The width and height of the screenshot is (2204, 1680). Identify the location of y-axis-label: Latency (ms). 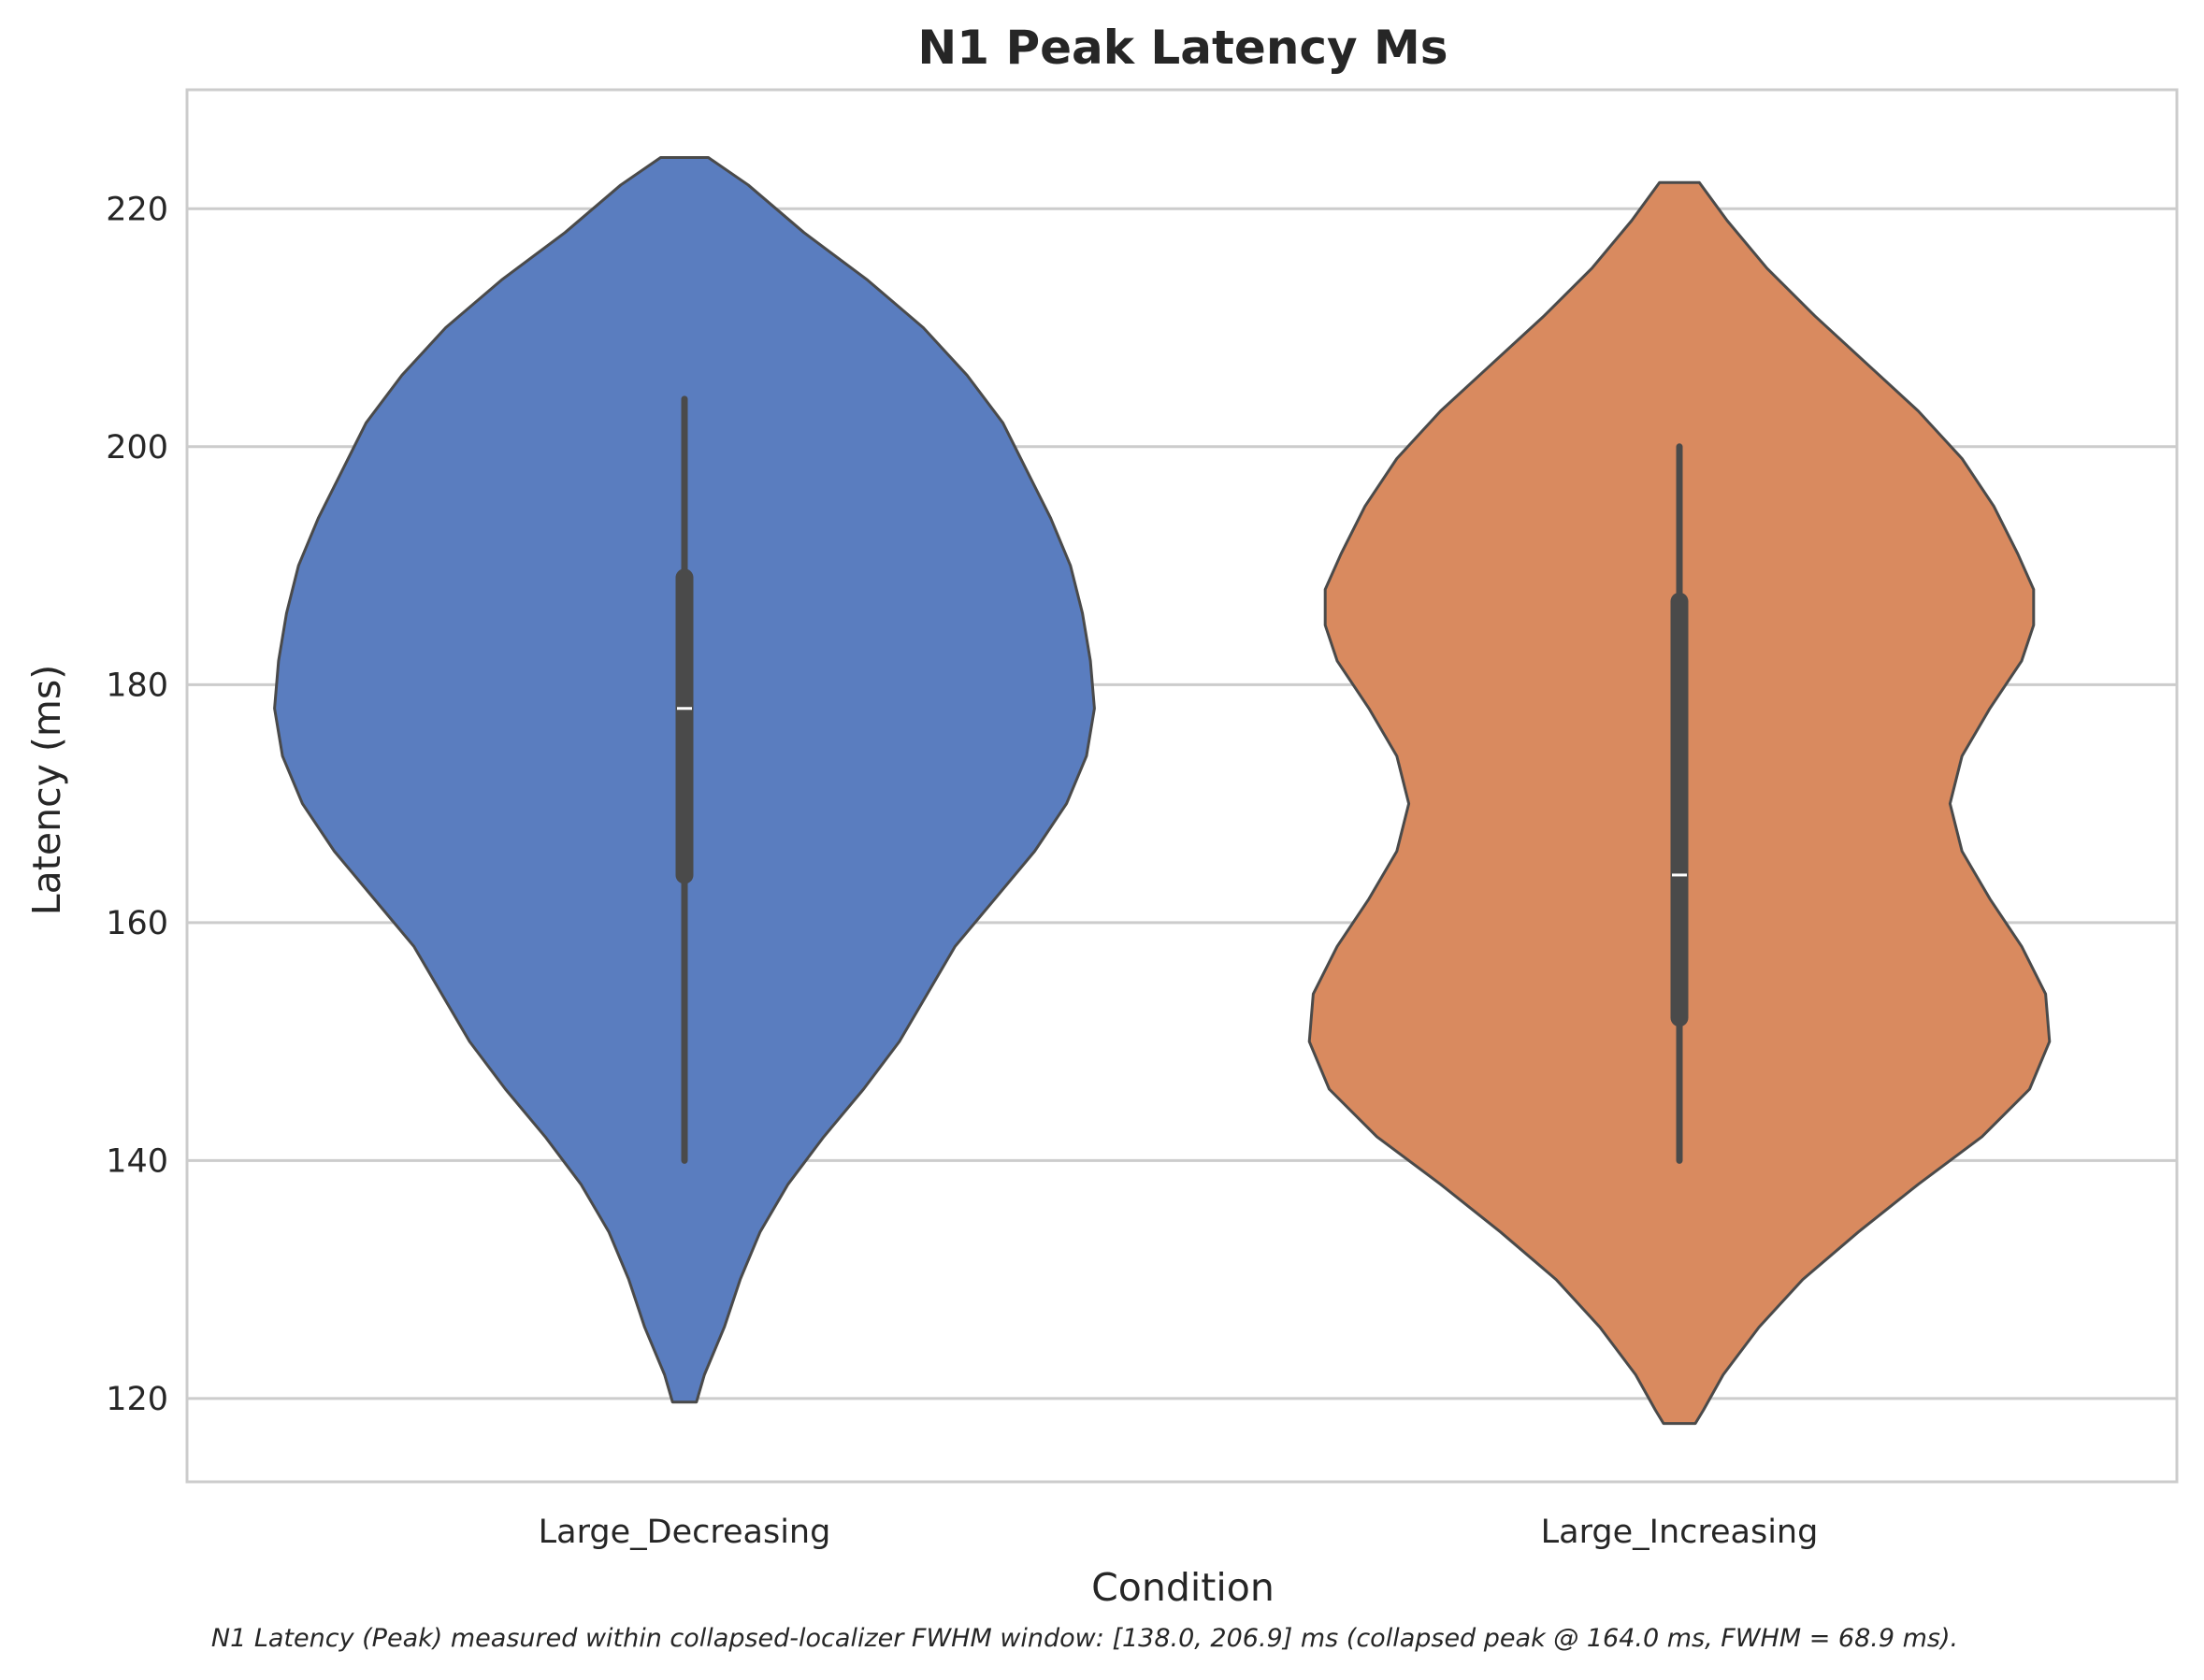
(46, 790).